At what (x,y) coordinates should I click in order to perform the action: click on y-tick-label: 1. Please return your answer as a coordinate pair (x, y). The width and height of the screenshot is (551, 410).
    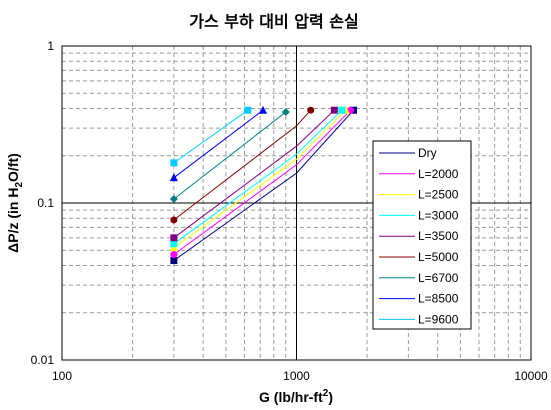
    Looking at the image, I should click on (50, 46).